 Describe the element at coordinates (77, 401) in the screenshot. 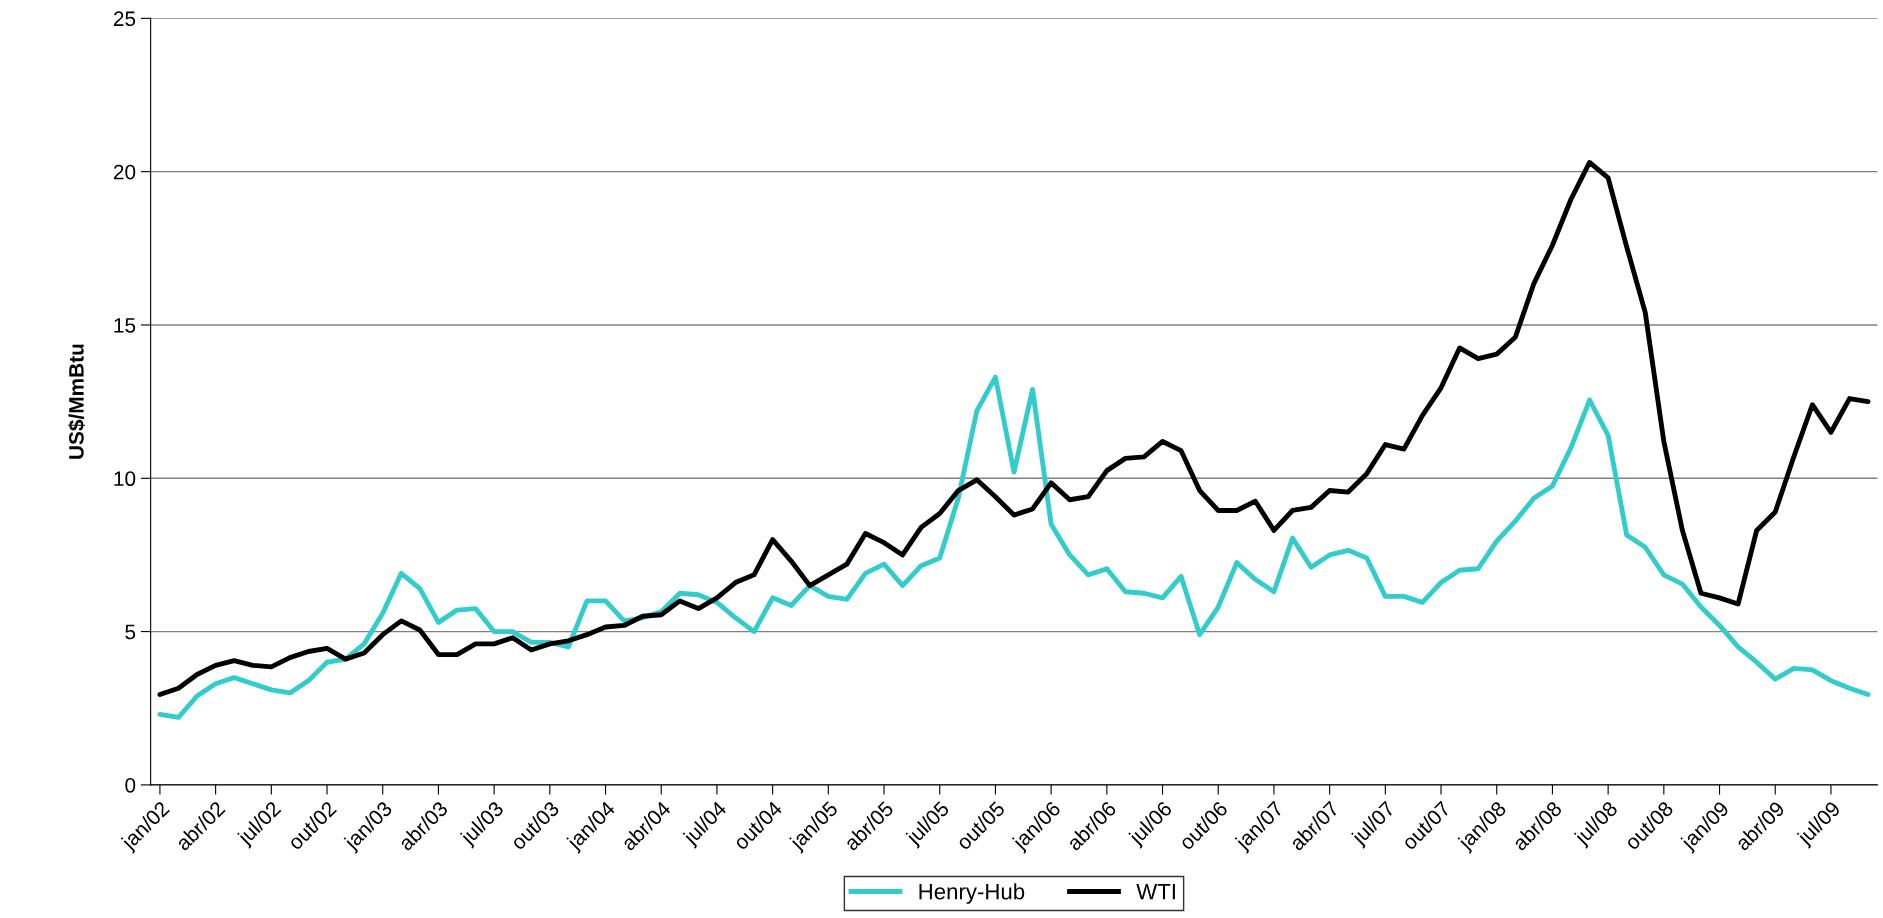

I see `y-axis-title: US$/MmBtu` at that location.